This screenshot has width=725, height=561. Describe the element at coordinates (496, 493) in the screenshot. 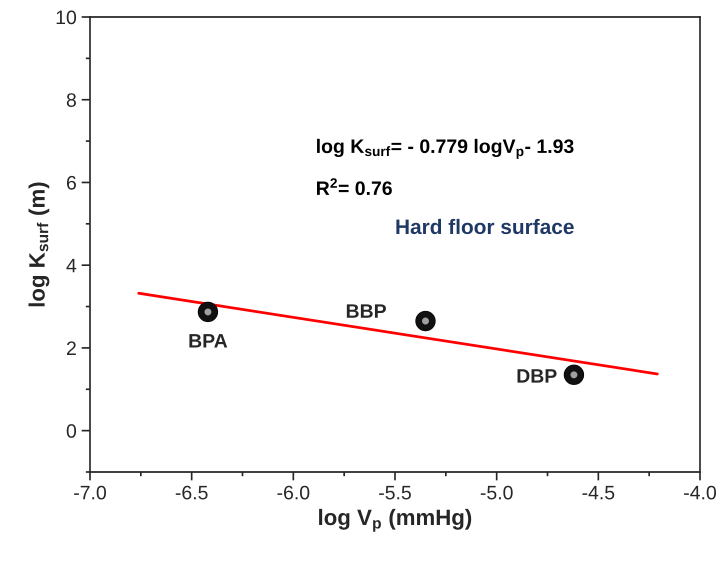

I see `x-tick-label: -5.0` at that location.